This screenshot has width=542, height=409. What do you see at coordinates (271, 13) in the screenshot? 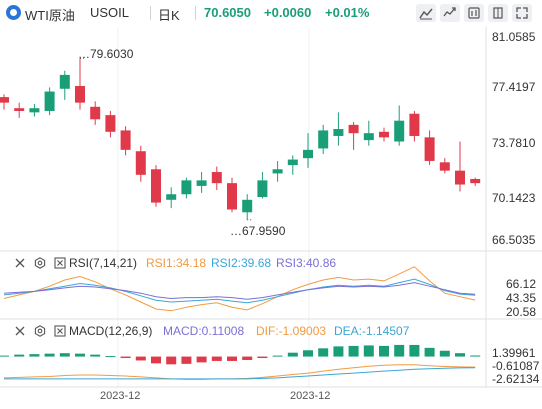
I see `chart-header: WTI原油 USOIL 日K 70.6050 +0.0060 +0.01%` at bounding box center [271, 13].